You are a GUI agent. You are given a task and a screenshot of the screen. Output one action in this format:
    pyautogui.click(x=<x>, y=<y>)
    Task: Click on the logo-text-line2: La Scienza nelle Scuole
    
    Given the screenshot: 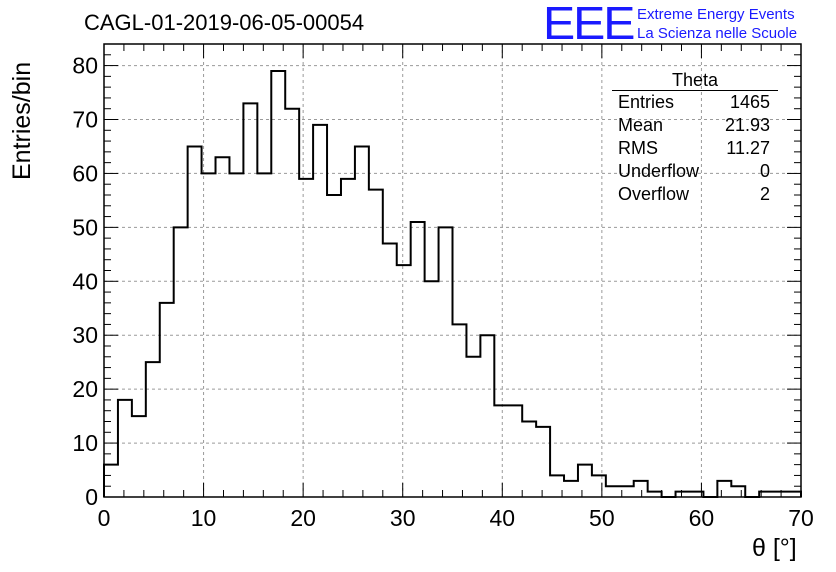 What is the action you would take?
    pyautogui.click(x=717, y=33)
    